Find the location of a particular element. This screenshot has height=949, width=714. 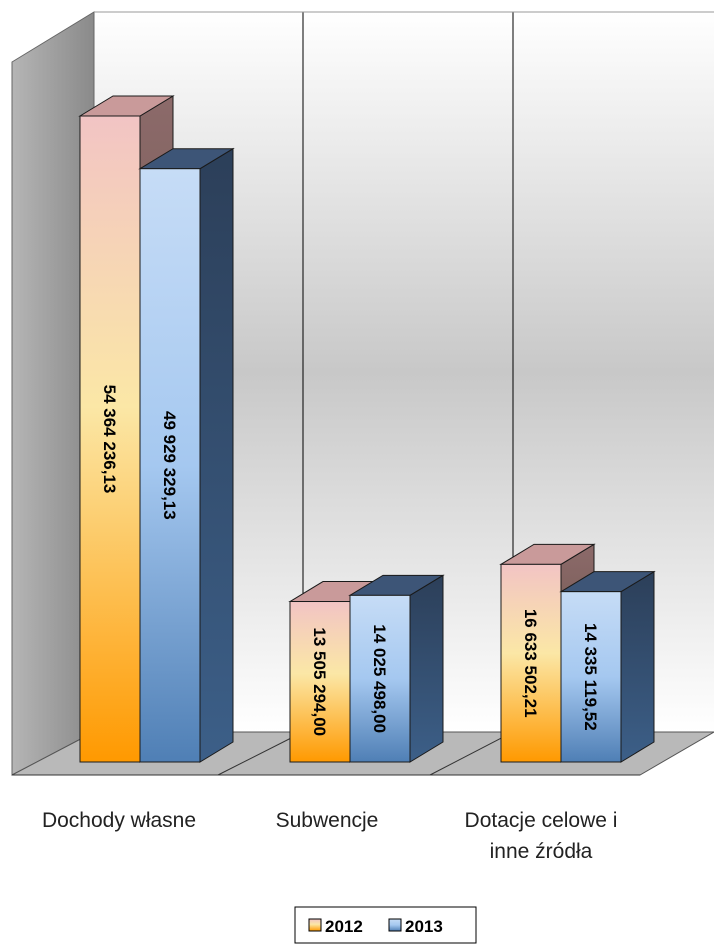

data-label: 14 335 119,52 is located at coordinates (590, 677).